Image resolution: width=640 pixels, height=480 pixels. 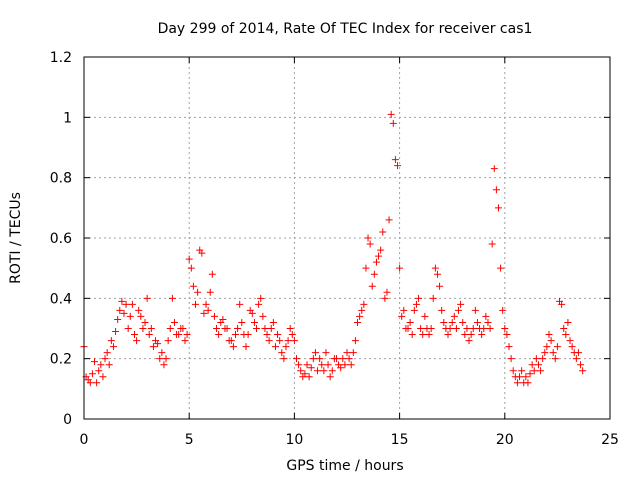 I want to click on x-tick-label: 25, so click(x=610, y=440).